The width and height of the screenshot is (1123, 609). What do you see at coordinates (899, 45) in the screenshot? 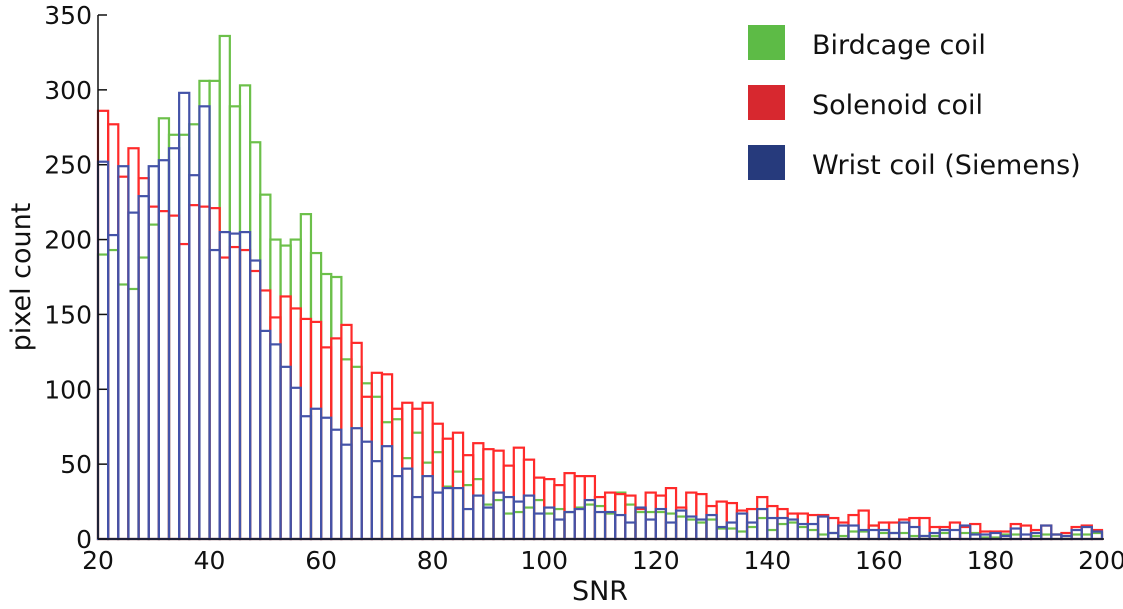
I see `legend-label: Birdcage coil` at bounding box center [899, 45].